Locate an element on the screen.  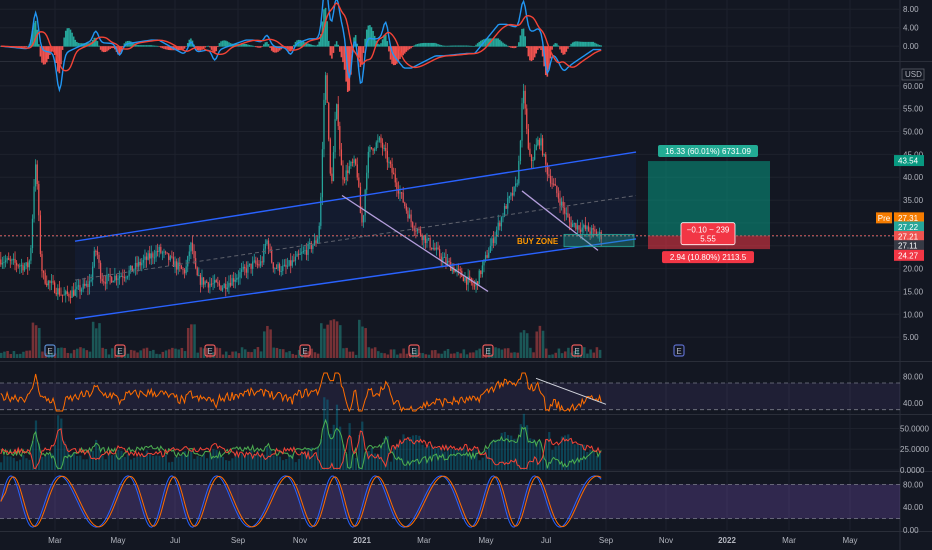
earnings-box is located at coordinates (488, 350).